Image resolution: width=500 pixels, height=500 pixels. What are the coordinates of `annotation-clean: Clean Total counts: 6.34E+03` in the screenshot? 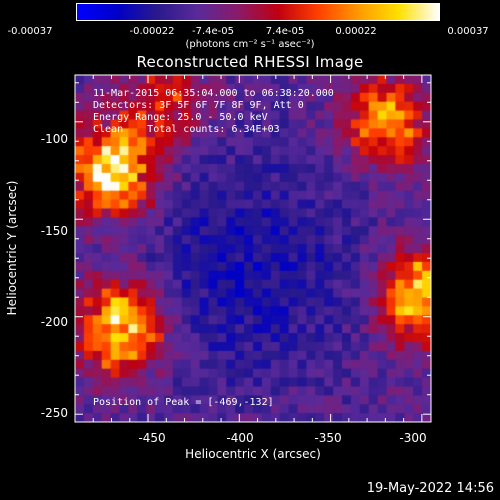 It's located at (186, 129).